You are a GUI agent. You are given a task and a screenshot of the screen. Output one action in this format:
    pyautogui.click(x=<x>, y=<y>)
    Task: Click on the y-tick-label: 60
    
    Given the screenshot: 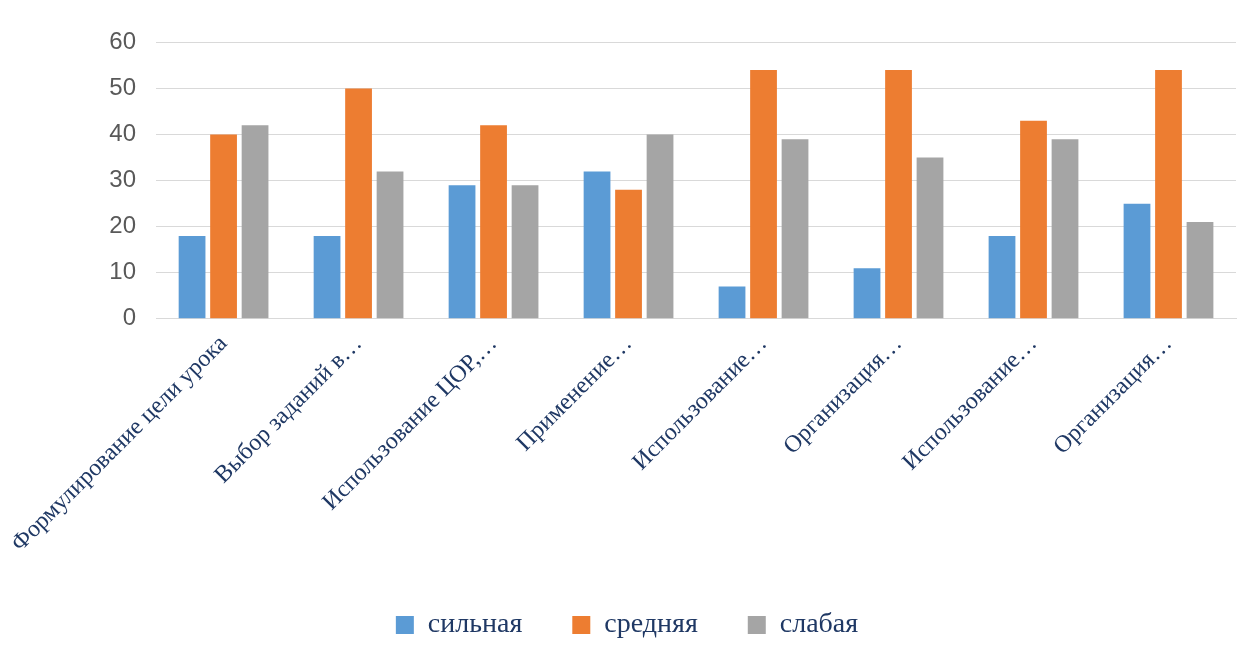 What is the action you would take?
    pyautogui.click(x=123, y=41)
    